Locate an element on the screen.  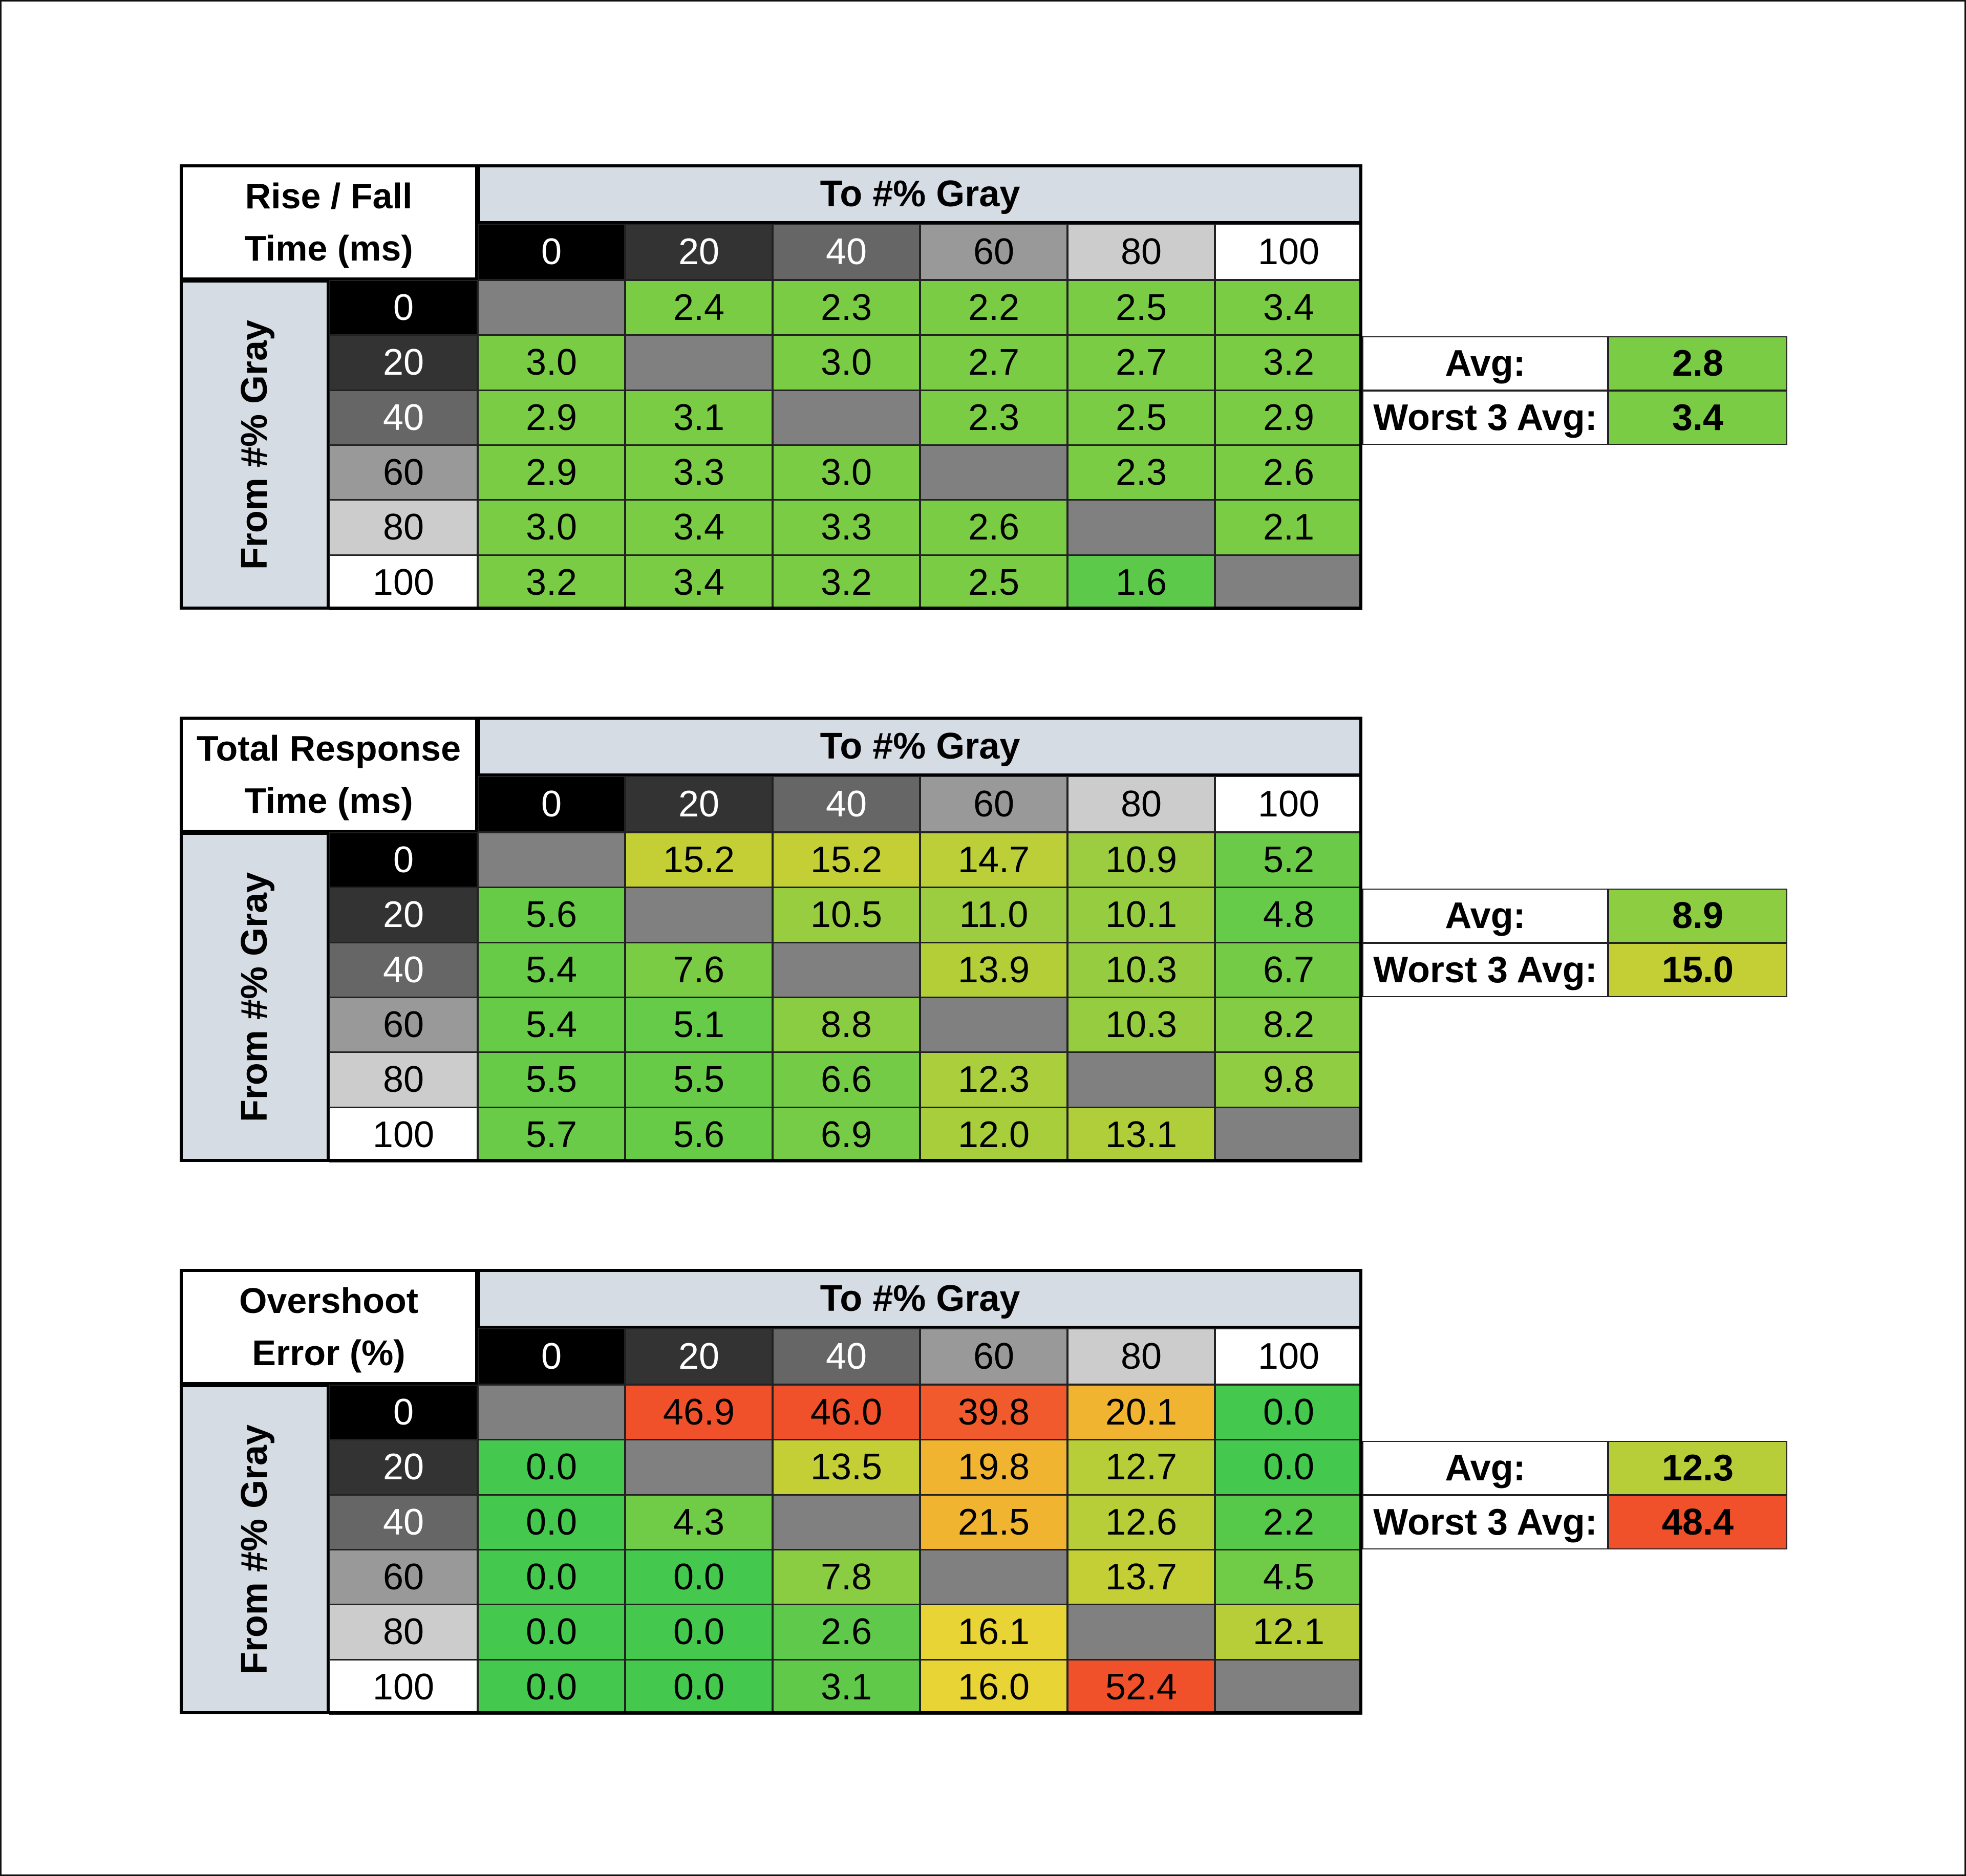
column-label-0: 0 is located at coordinates (551, 804).